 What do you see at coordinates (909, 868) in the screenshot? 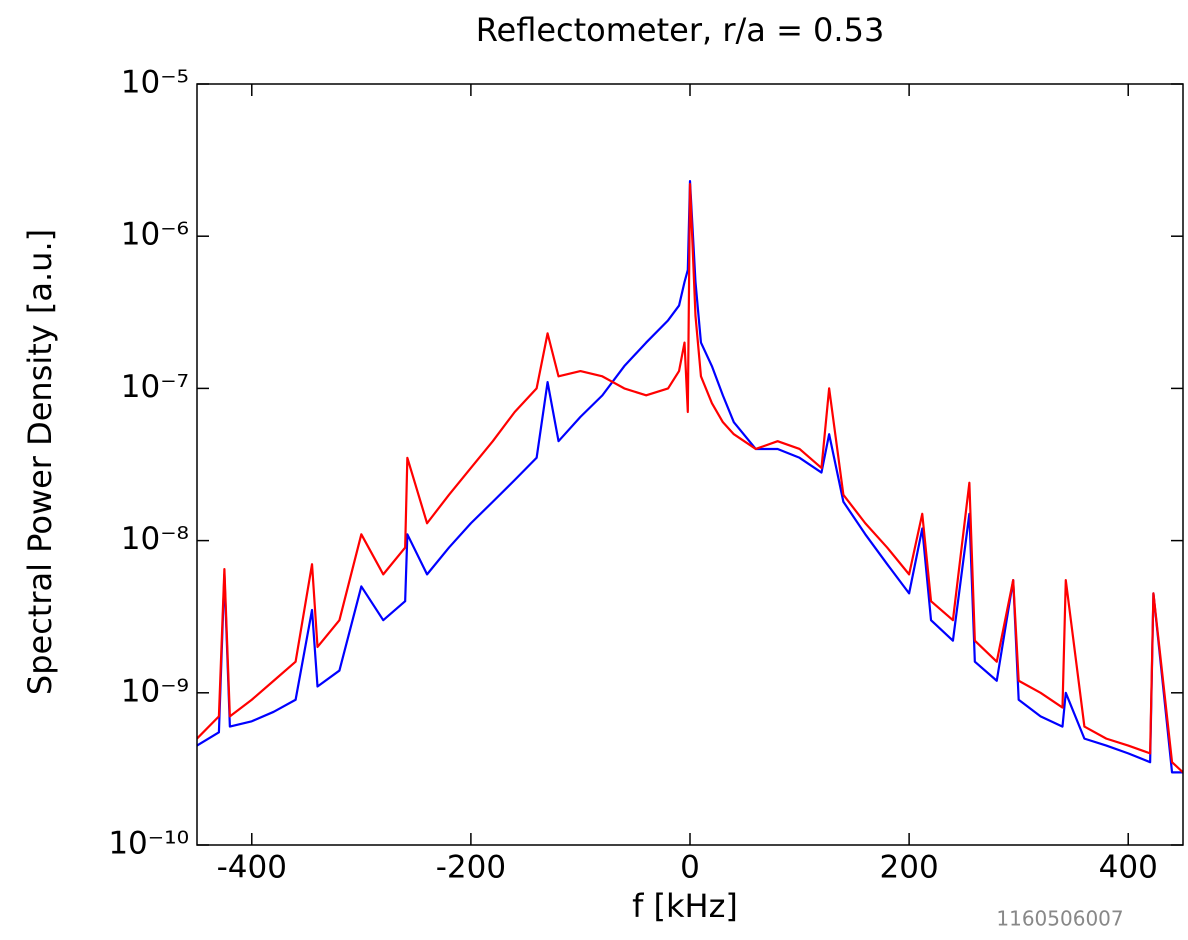
I see `x-tick-label: 200` at bounding box center [909, 868].